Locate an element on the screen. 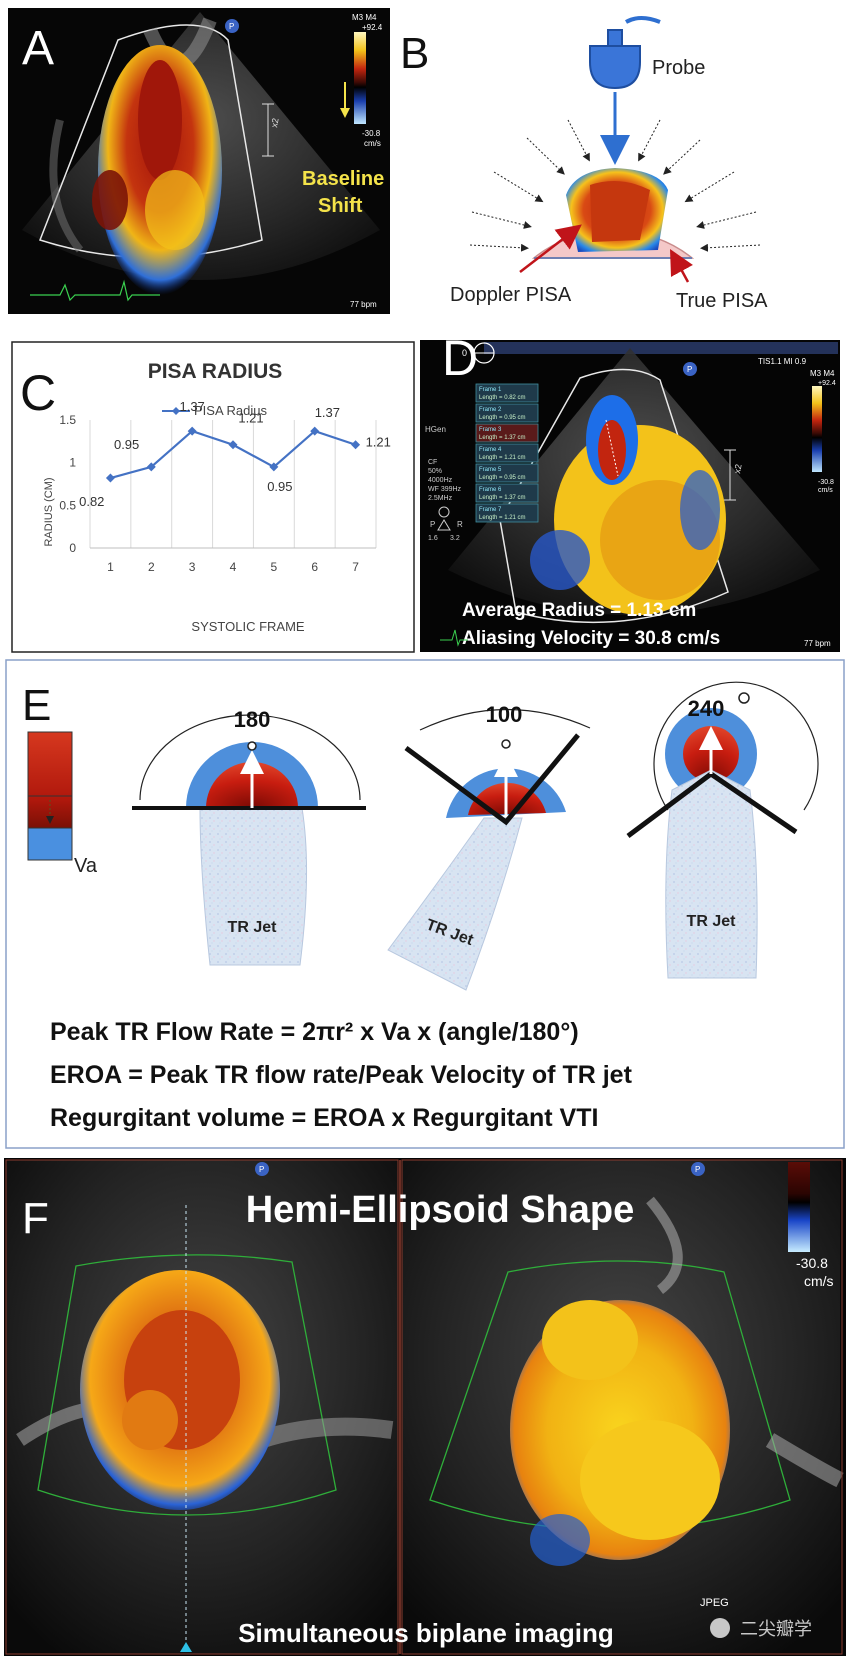 The image size is (850, 1660). frame-length: Length = 0.95 cm is located at coordinates (502, 478).